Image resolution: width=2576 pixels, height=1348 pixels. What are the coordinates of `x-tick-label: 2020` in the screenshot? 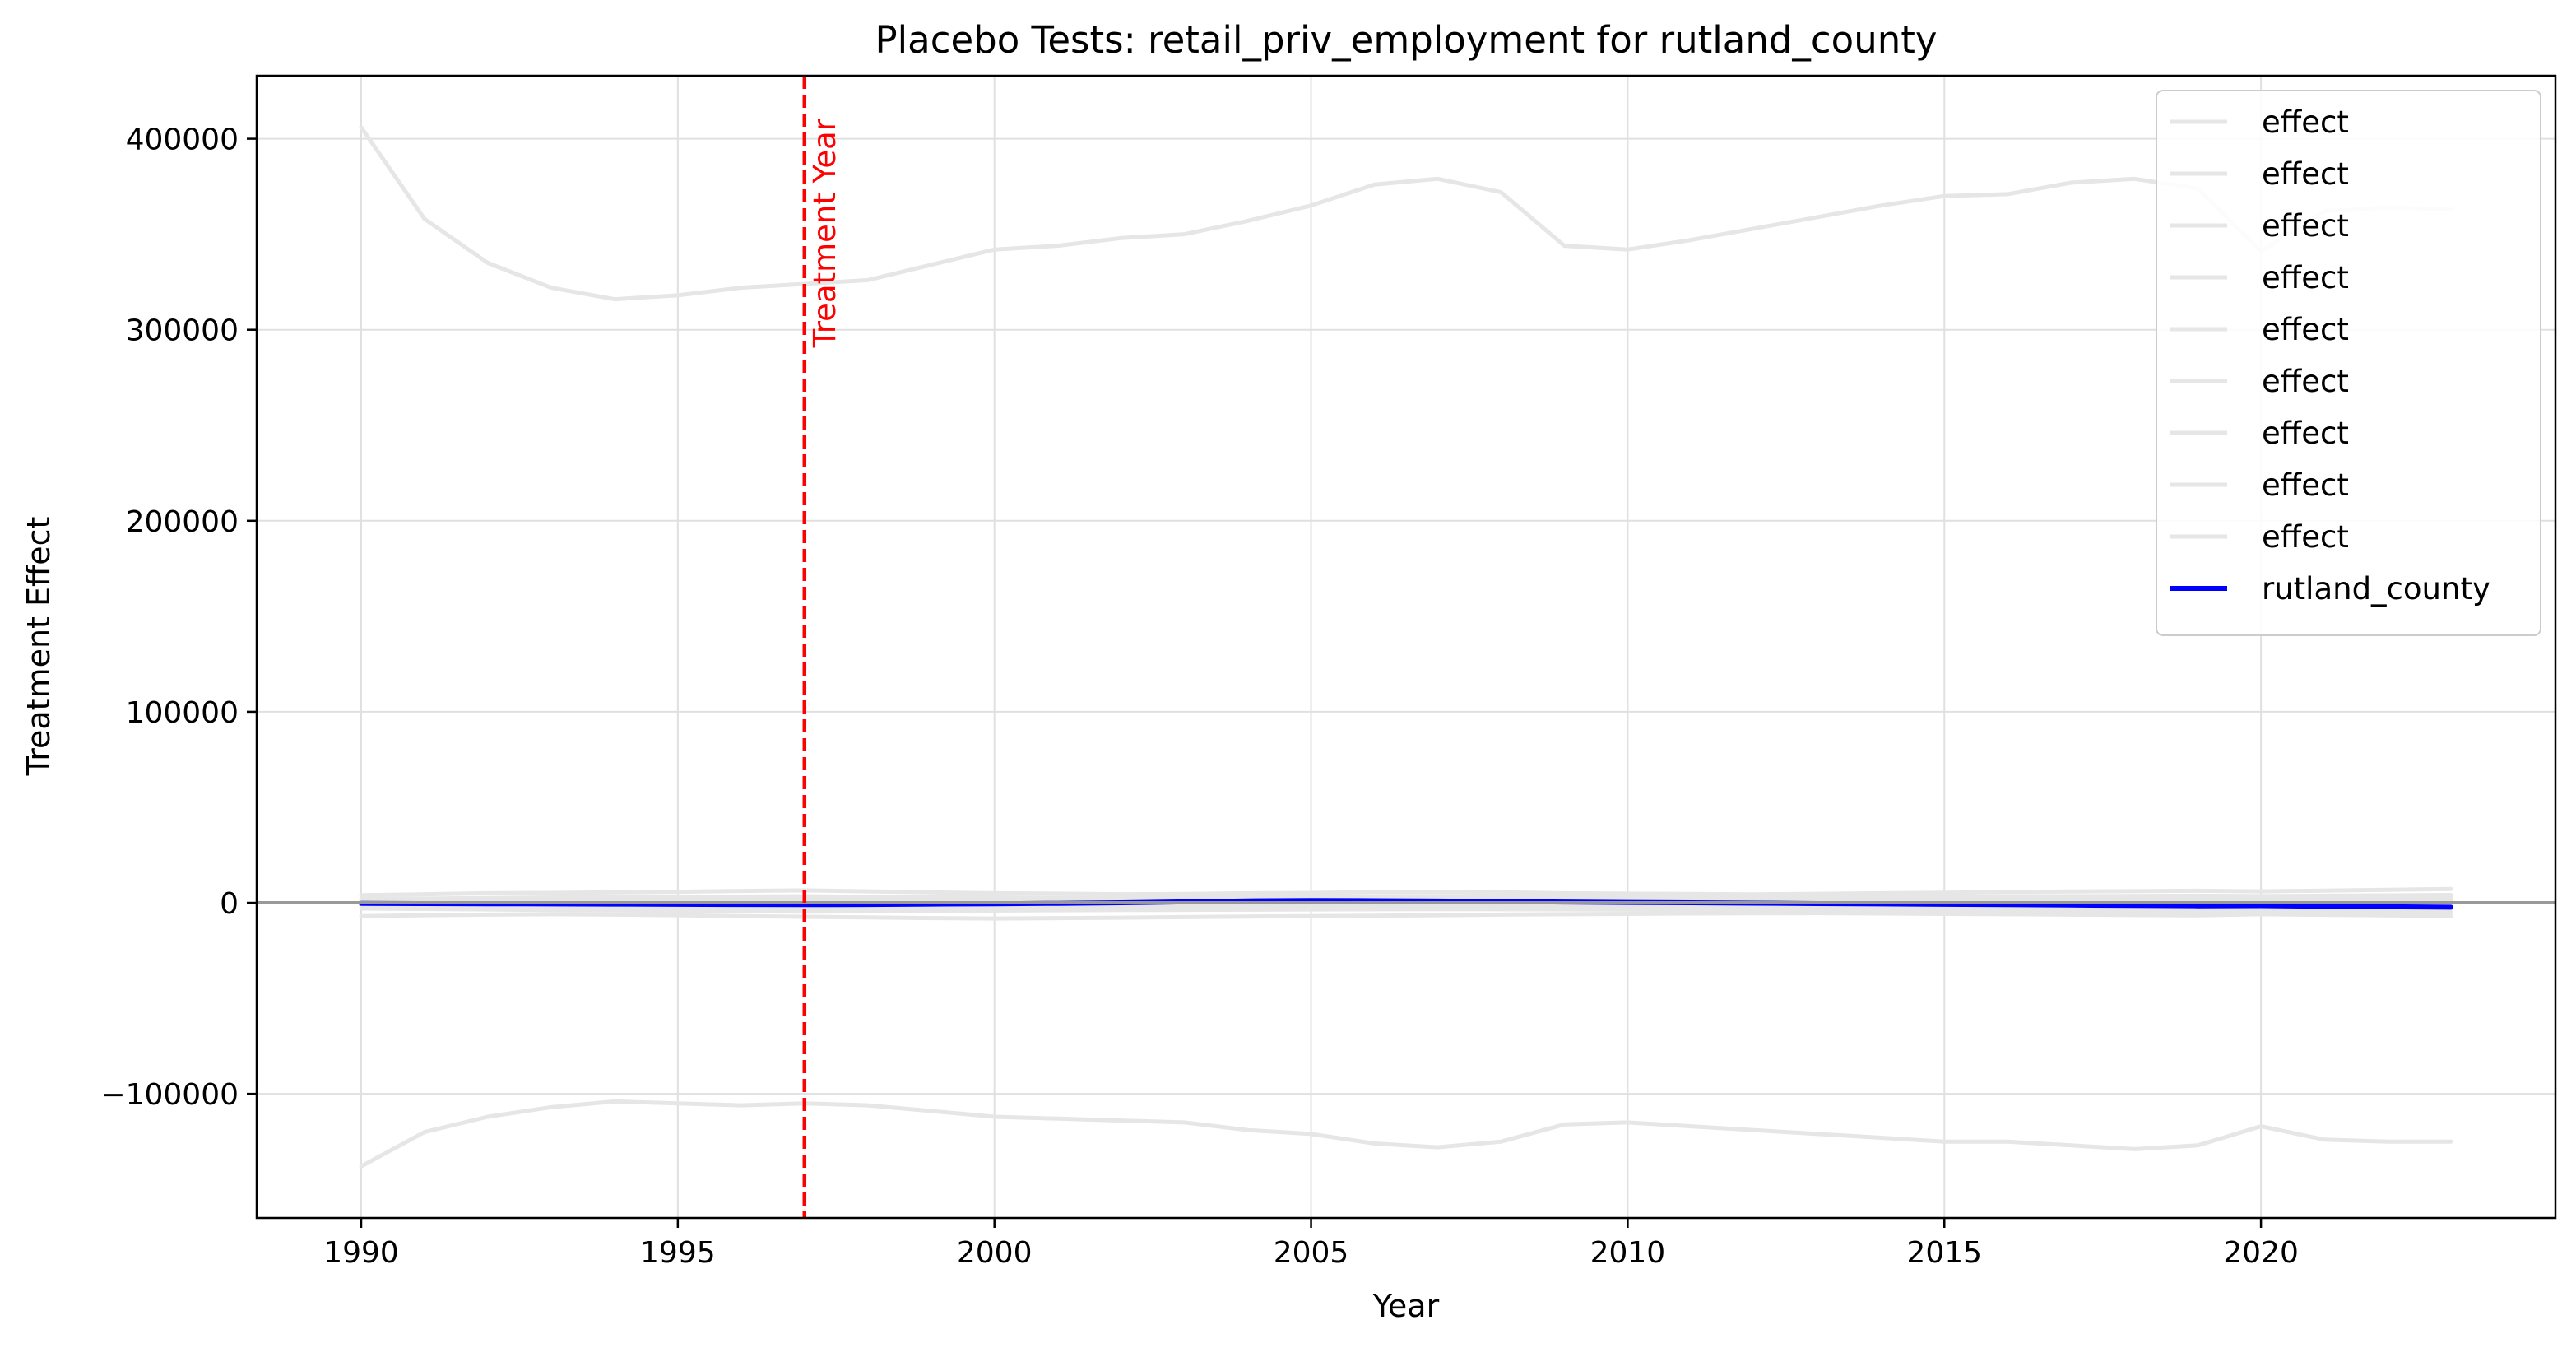 It's located at (2261, 1253).